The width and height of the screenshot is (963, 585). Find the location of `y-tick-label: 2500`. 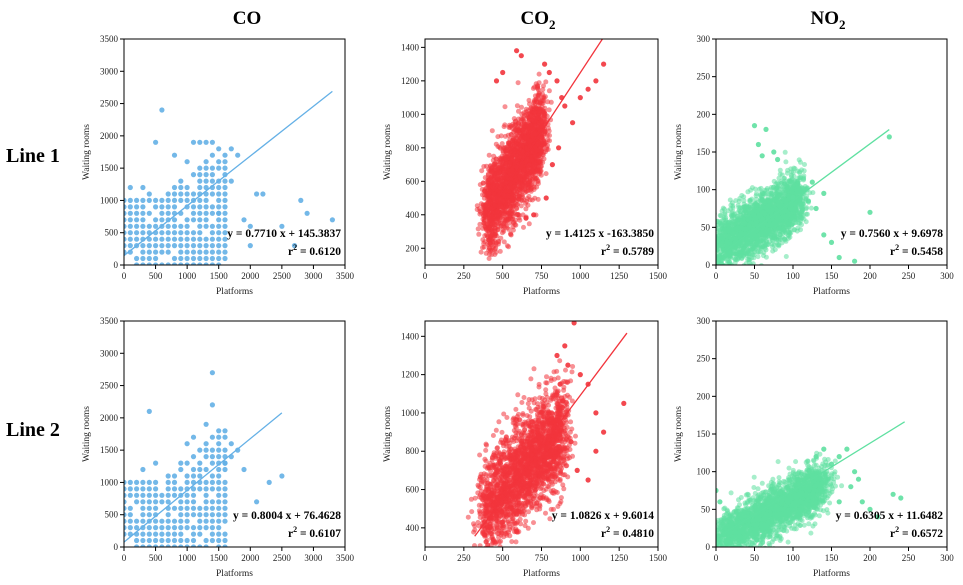

y-tick-label: 2500 is located at coordinates (109, 104).